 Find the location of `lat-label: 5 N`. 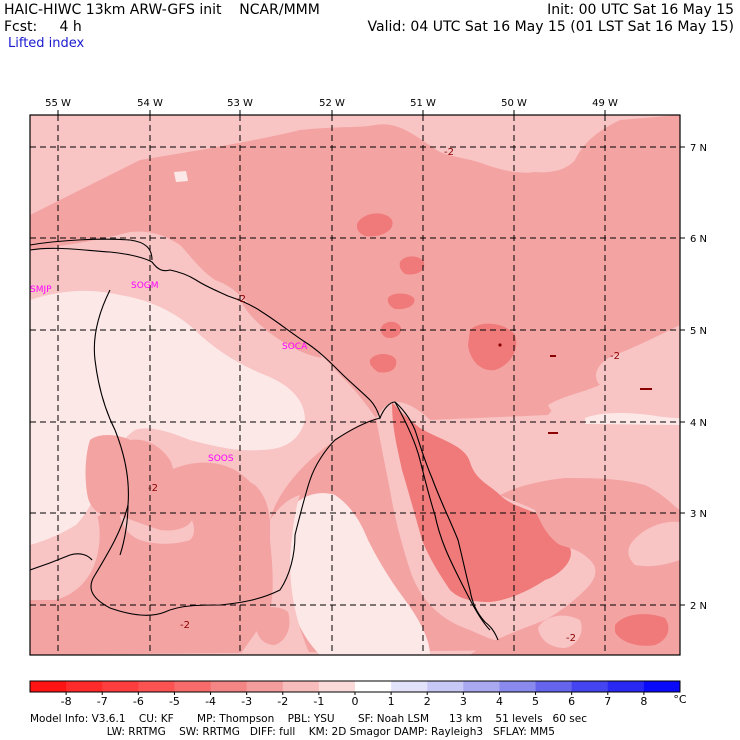

lat-label: 5 N is located at coordinates (698, 331).